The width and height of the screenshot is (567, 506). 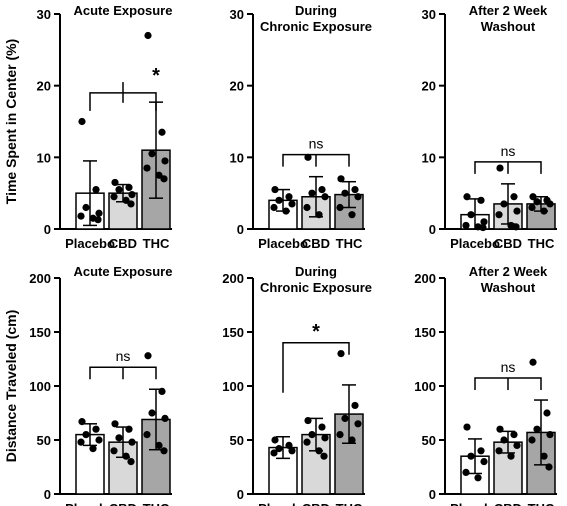 I want to click on y-tick-label: 200, so click(x=233, y=278).